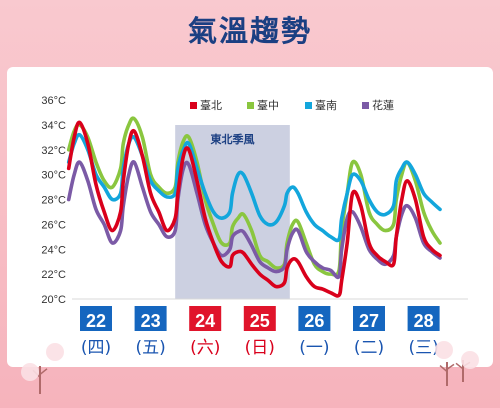  I want to click on y-tick-label: 32°C, so click(53, 151).